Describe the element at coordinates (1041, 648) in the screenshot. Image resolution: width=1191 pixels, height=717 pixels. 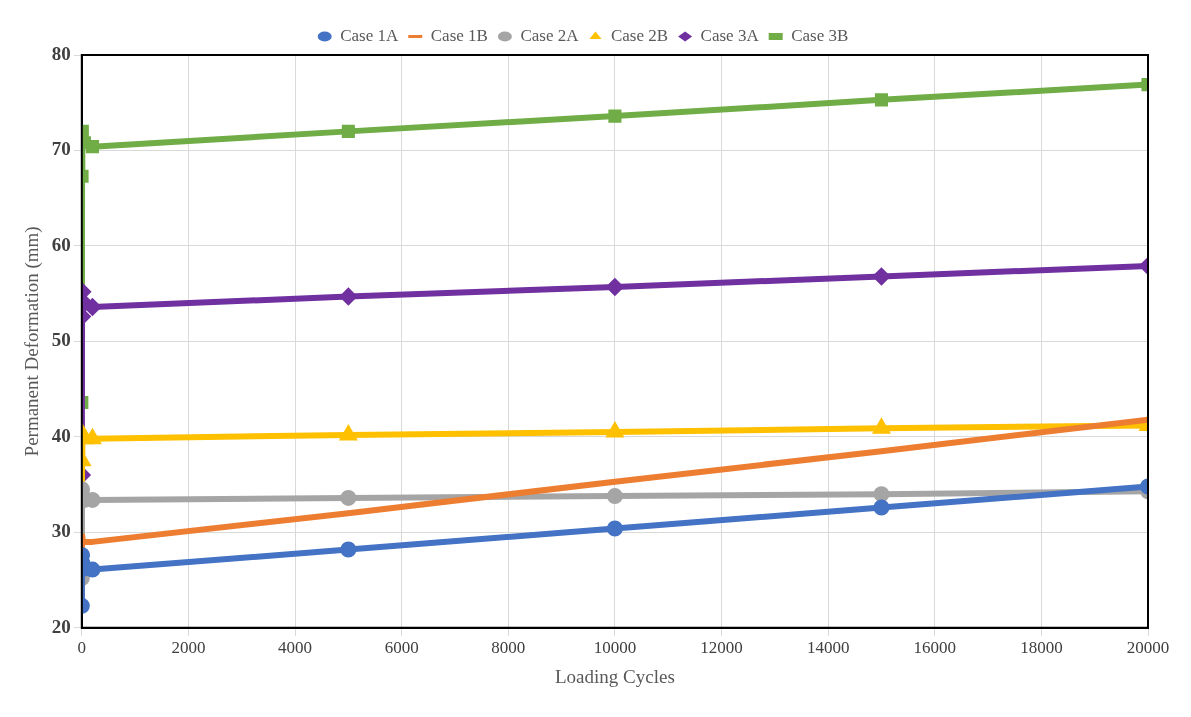
I see `x-tick-label: 18000` at that location.